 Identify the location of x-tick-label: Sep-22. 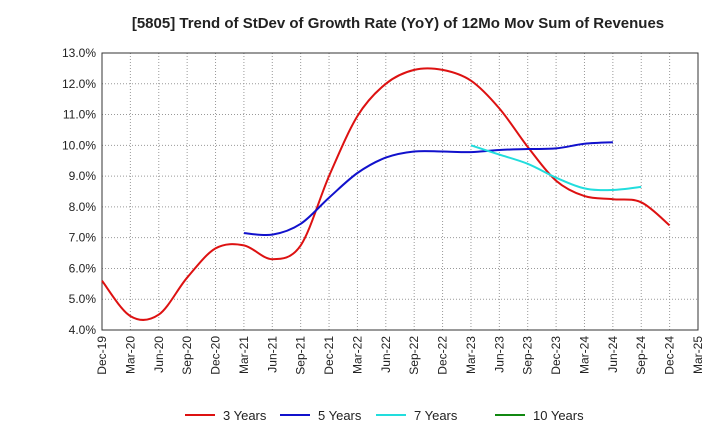
(414, 355).